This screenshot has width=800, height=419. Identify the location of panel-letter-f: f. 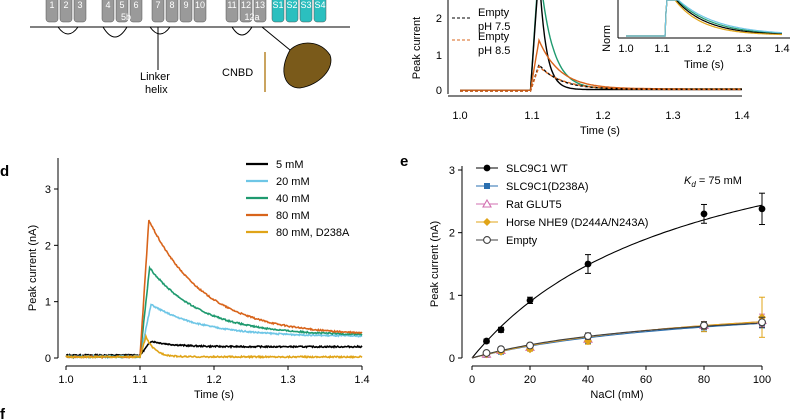
(3, 412).